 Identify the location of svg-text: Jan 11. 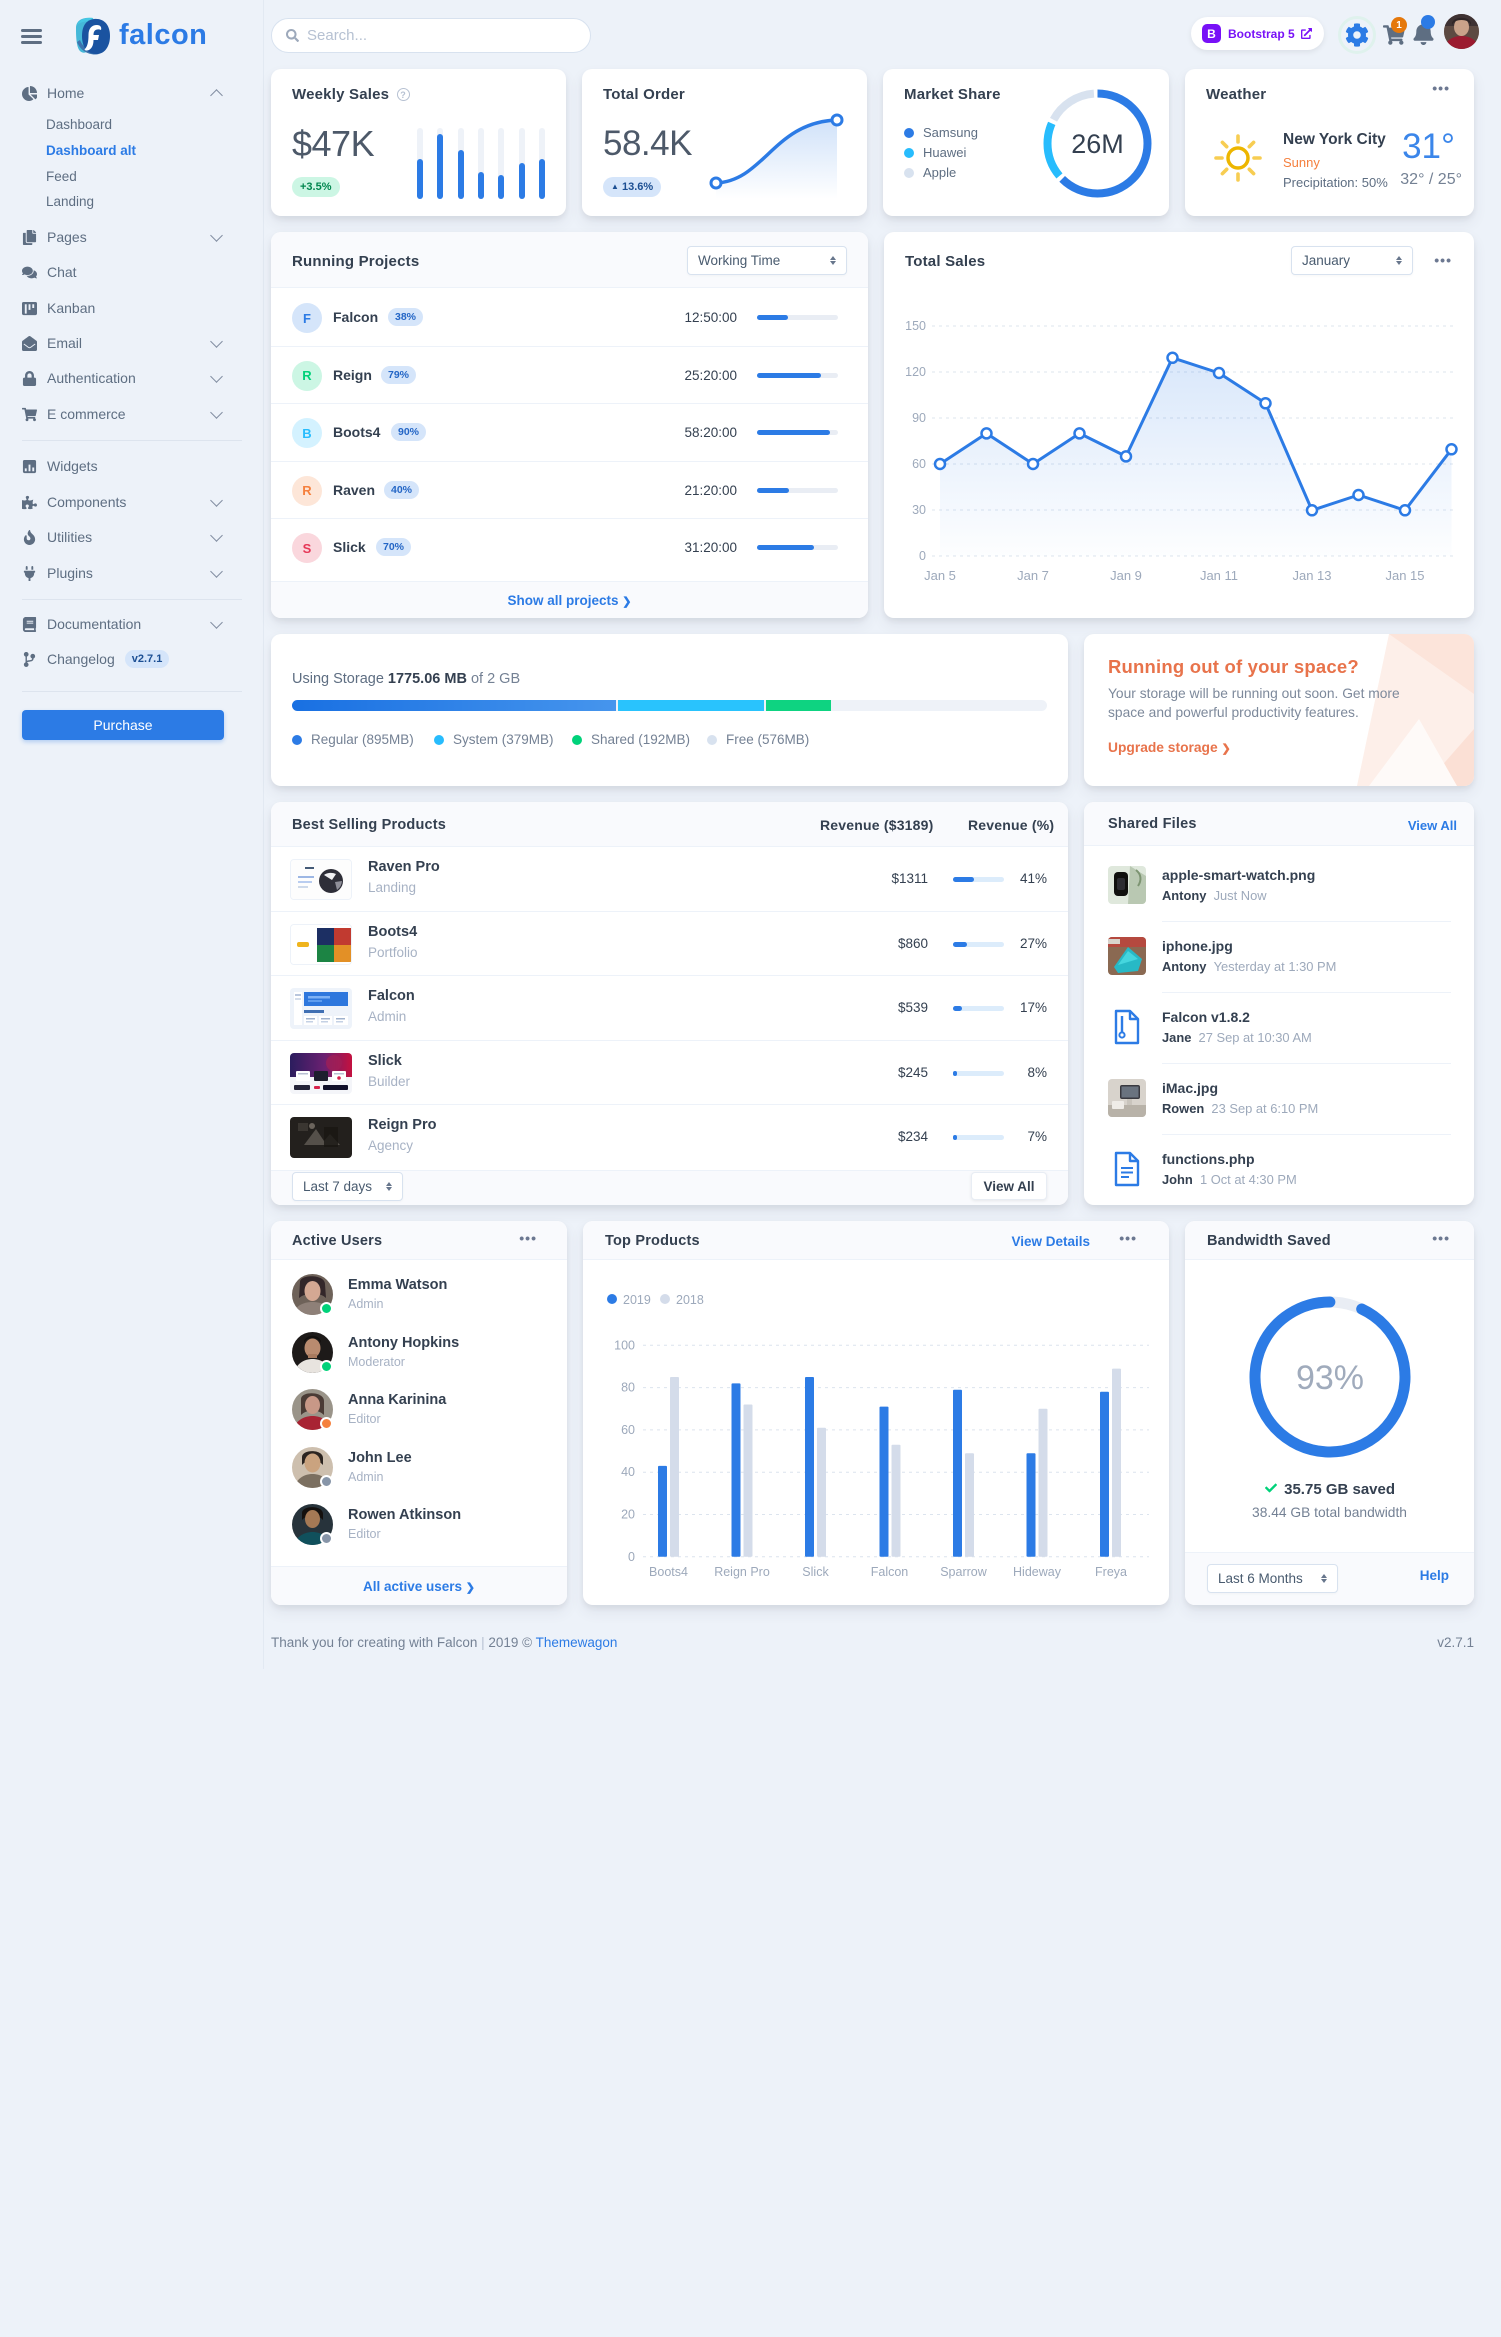
(1219, 575).